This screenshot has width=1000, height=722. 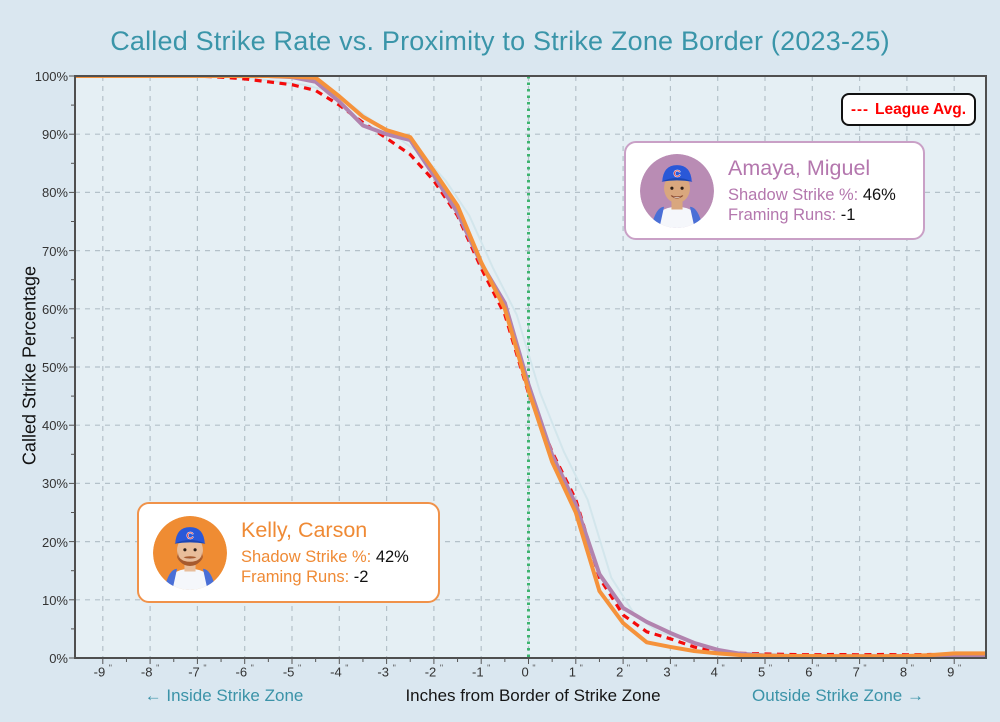 I want to click on x-tick-label: 1 ", so click(x=575, y=671).